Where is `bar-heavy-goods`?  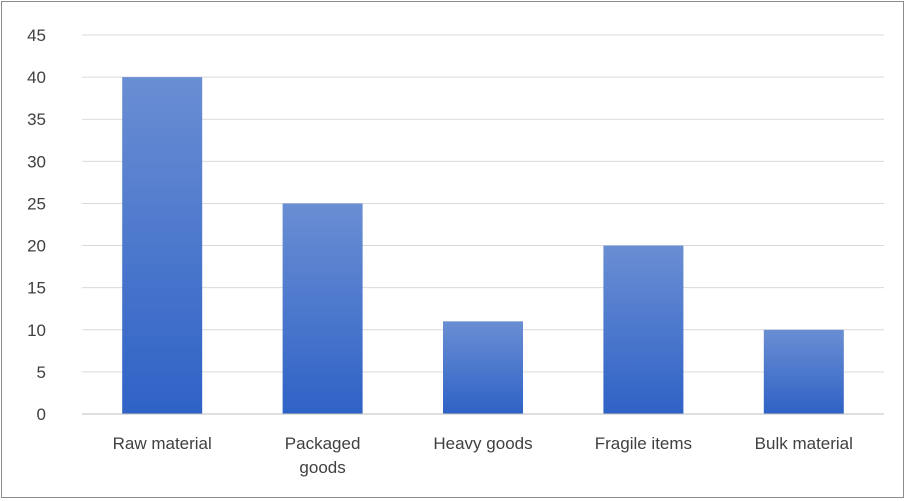 bar-heavy-goods is located at coordinates (483, 367).